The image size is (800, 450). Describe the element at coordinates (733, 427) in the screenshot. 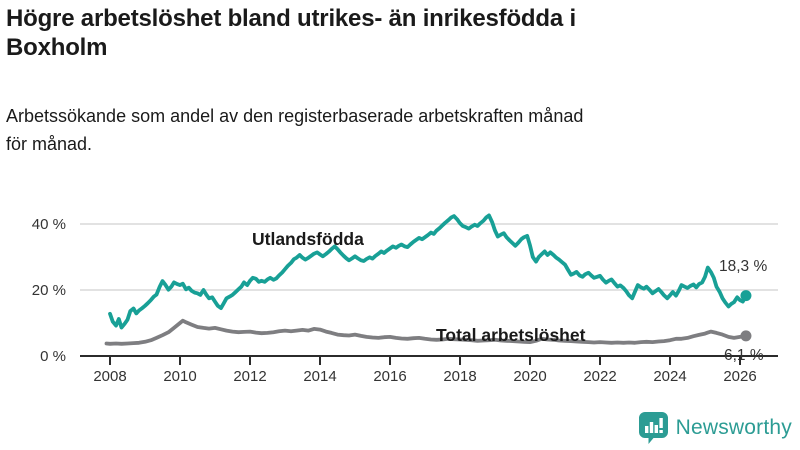

I see `newsworthy-wordmark: Newsworthy` at that location.